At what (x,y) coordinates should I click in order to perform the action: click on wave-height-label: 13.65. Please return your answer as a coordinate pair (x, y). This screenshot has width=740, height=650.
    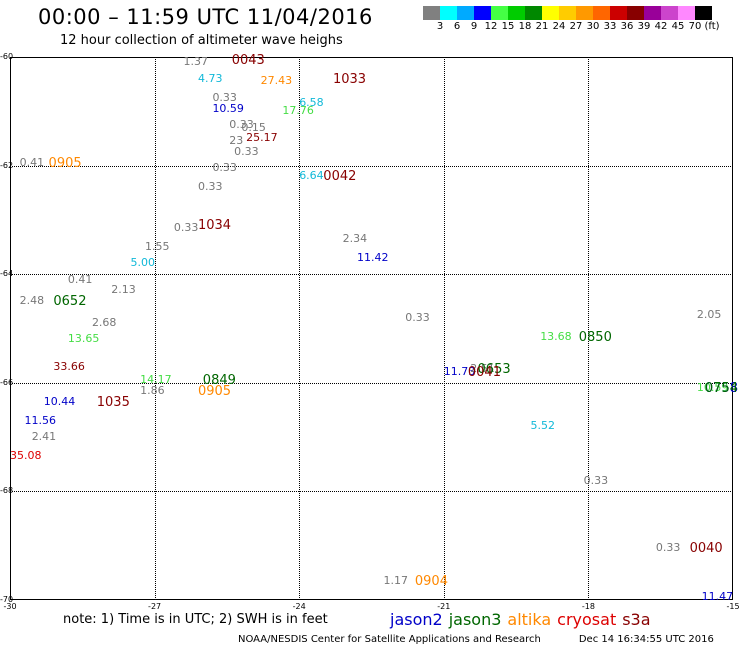
    Looking at the image, I should click on (83, 339).